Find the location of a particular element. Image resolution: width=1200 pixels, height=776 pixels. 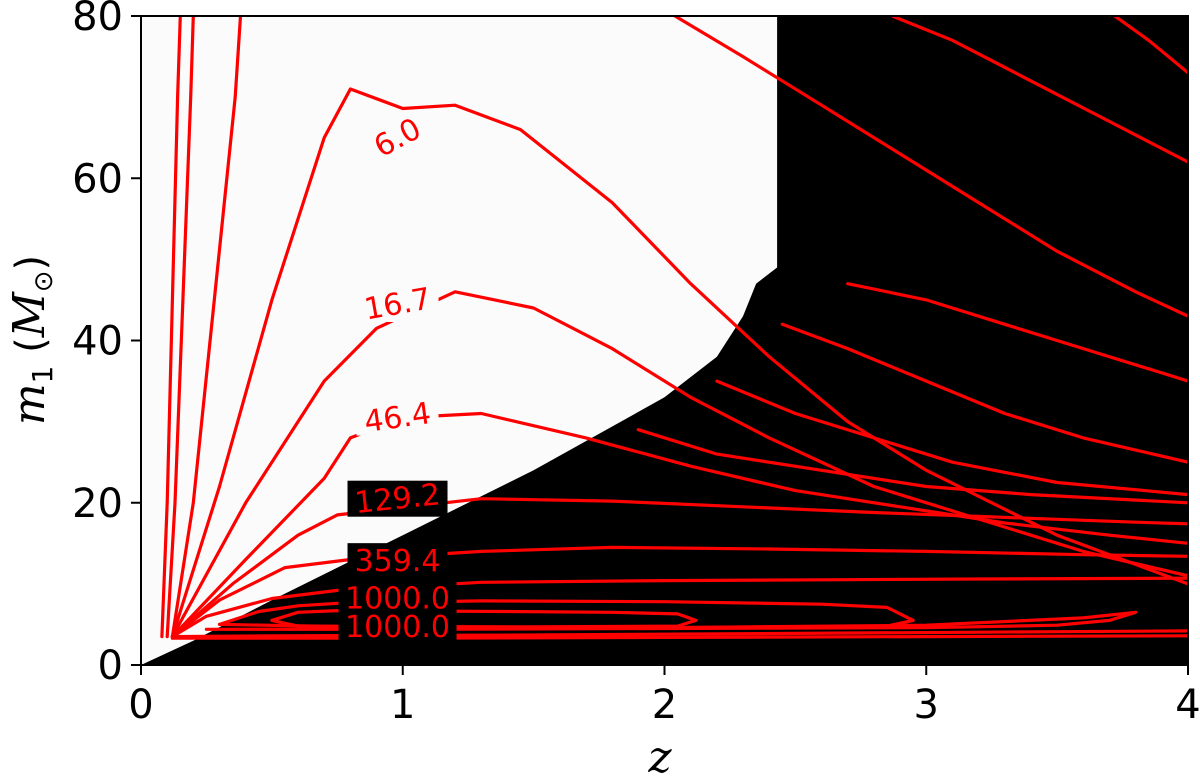

contour-label: 1000.0 is located at coordinates (397, 627).